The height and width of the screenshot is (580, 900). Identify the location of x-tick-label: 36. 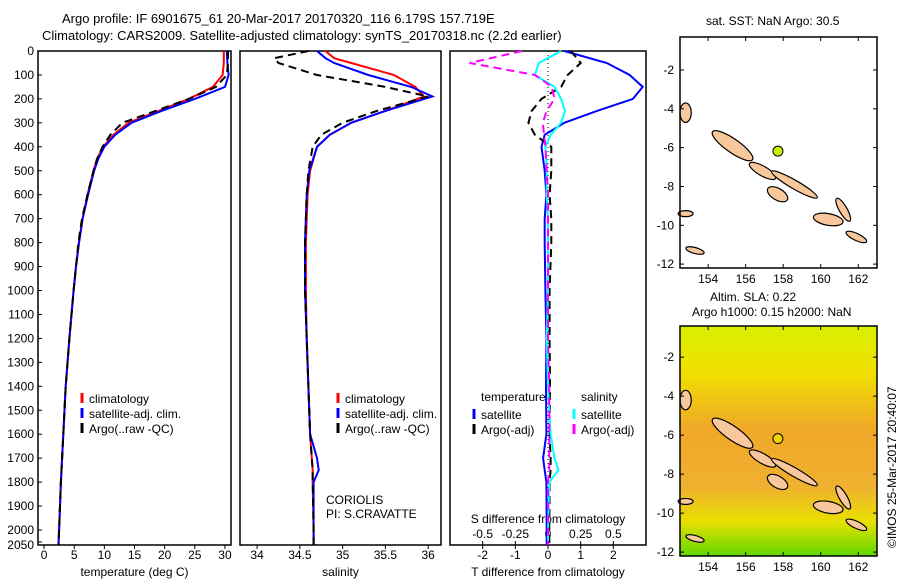
(428, 555).